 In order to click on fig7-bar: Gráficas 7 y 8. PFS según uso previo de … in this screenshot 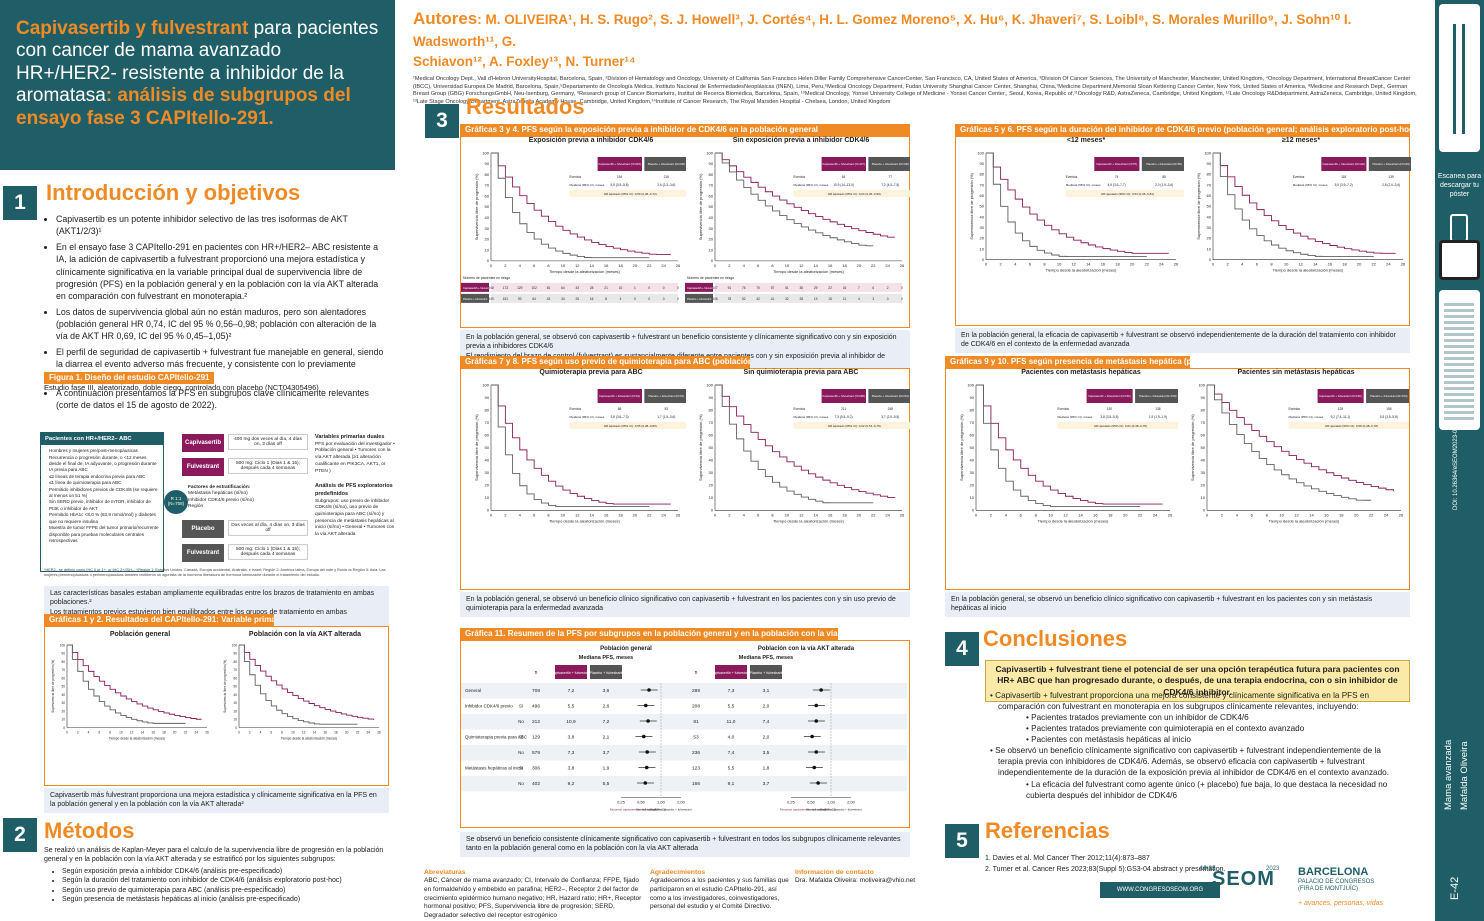, I will do `click(605, 362)`.